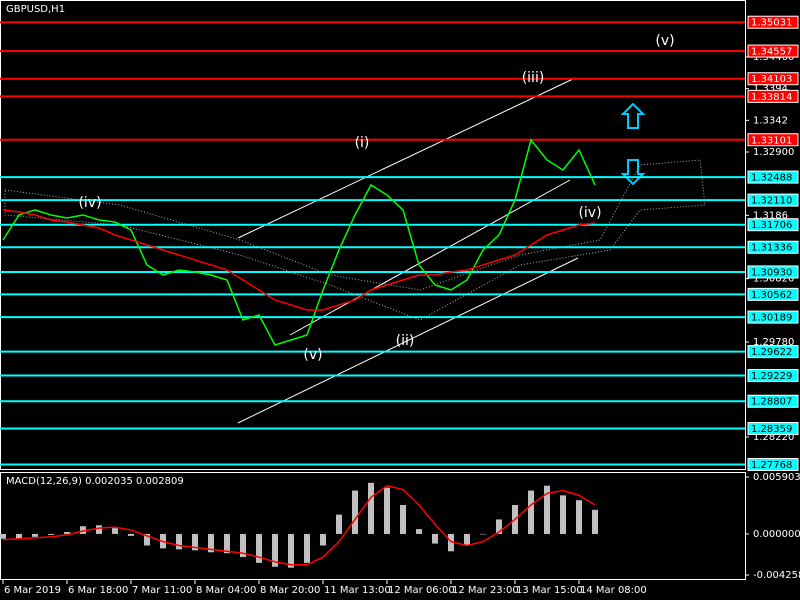 This screenshot has width=800, height=600. I want to click on y-tick-label: 1.3394, so click(770, 89).